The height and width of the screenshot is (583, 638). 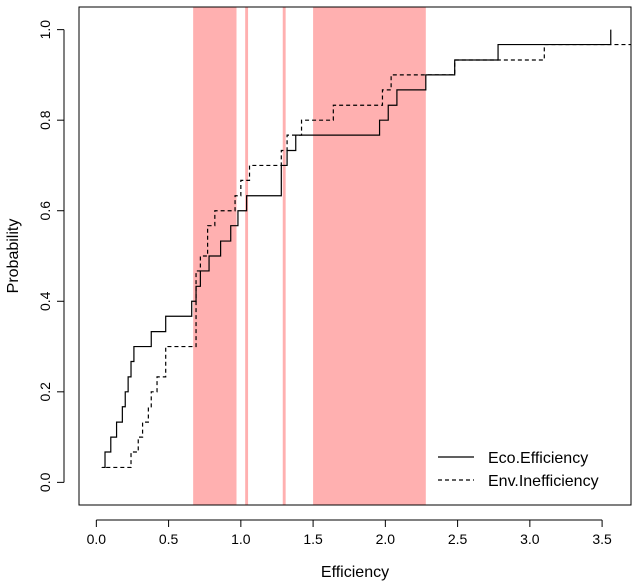 What do you see at coordinates (97, 539) in the screenshot?
I see `x-tick-label: 0.0` at bounding box center [97, 539].